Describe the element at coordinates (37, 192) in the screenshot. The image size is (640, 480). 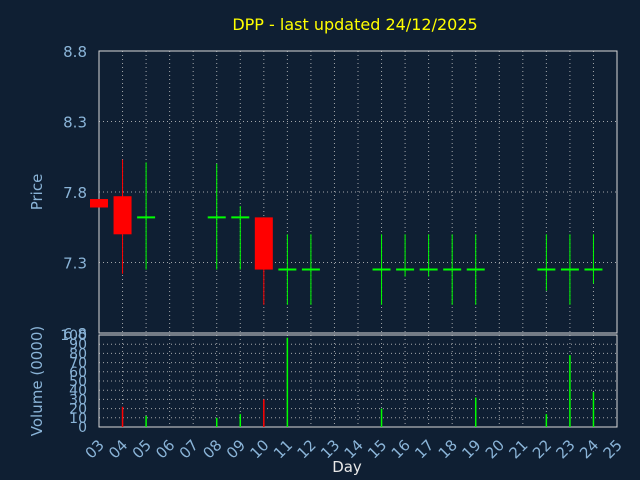
I see `price-axis-label: Price` at that location.